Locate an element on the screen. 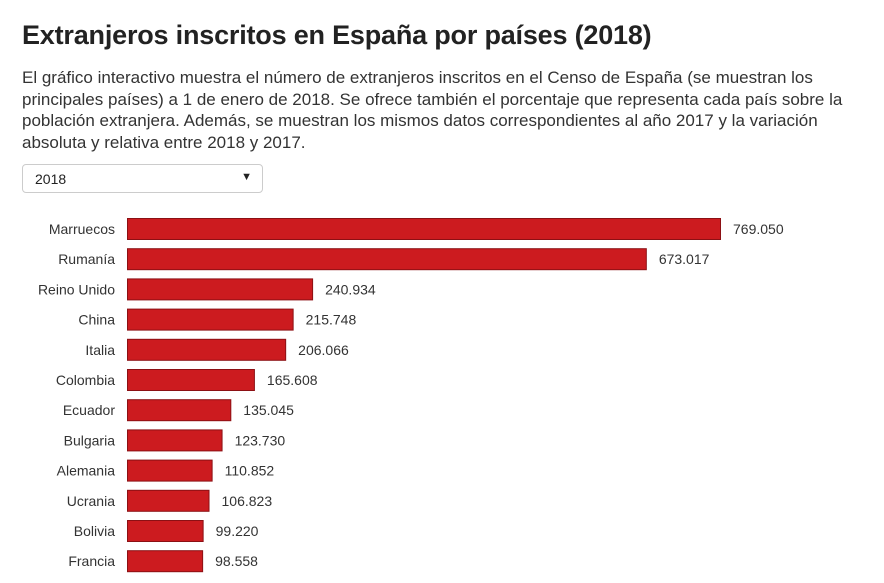  category-label: Rumanía is located at coordinates (86, 259).